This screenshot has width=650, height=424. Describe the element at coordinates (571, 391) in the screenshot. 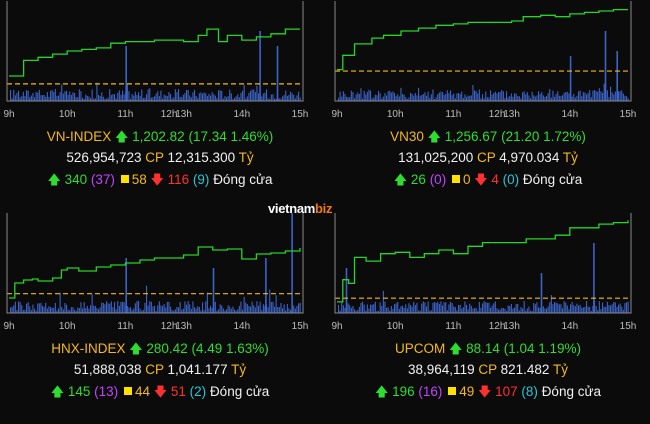

I see `market-status: Đóng cửa` at that location.